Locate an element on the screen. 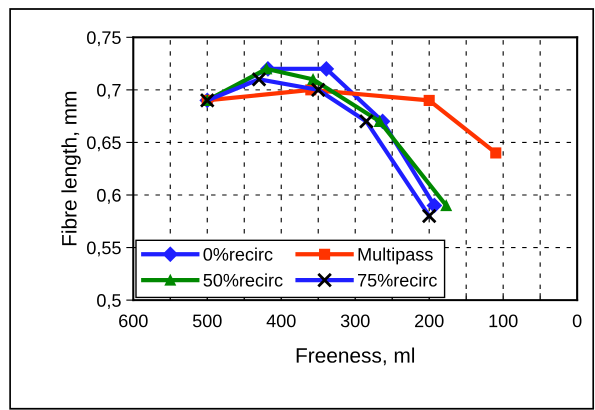 The width and height of the screenshot is (595, 410). y-tick-label: 0,7 is located at coordinates (109, 91).